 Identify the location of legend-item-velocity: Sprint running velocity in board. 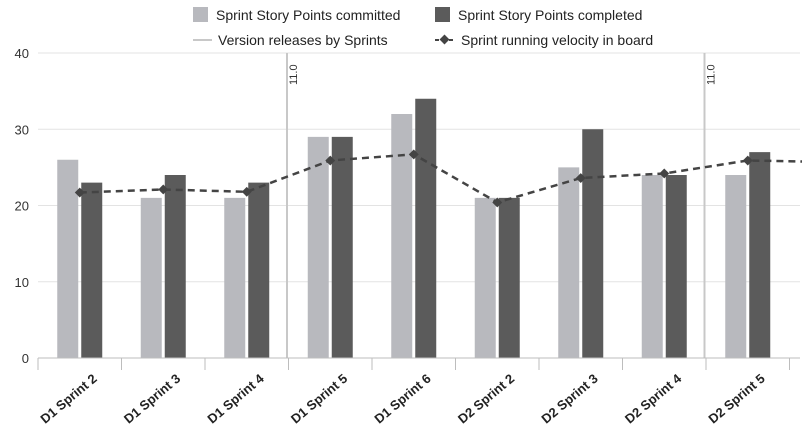
(544, 40).